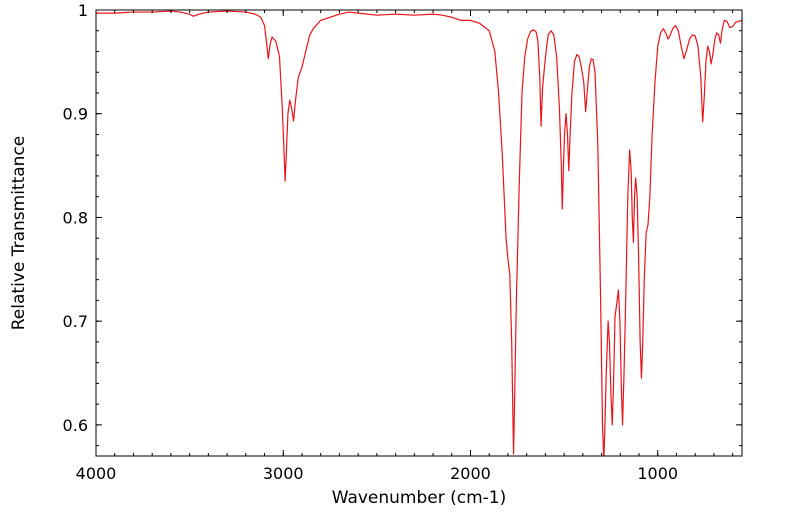 Image resolution: width=799 pixels, height=520 pixels. What do you see at coordinates (75, 114) in the screenshot?
I see `y-tick-label: 0.9` at bounding box center [75, 114].